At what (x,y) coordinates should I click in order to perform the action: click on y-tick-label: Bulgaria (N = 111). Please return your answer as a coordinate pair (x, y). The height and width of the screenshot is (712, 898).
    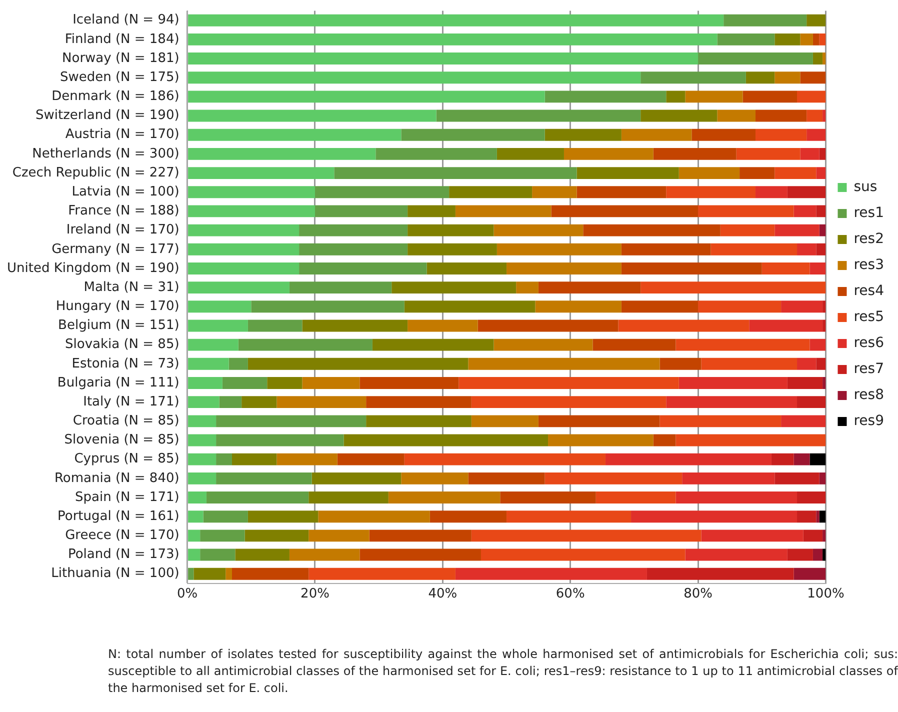
    Looking at the image, I should click on (118, 382).